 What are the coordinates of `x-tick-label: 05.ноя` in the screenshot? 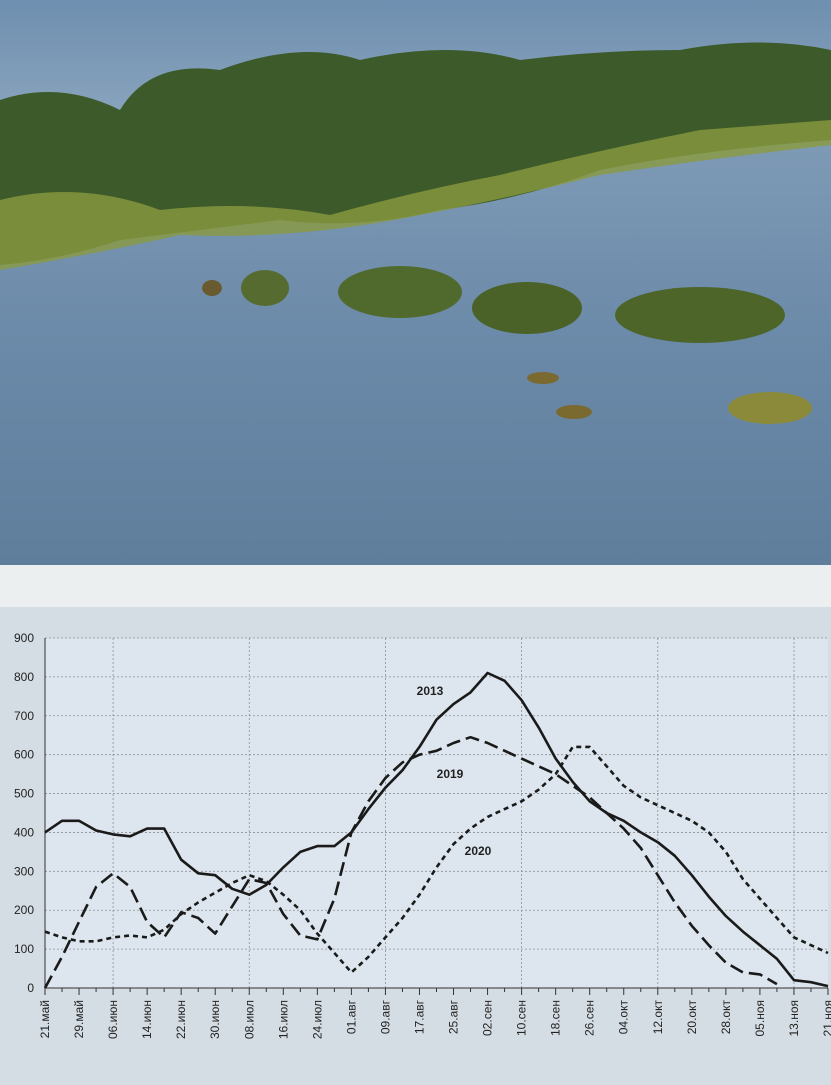 It's located at (760, 1018).